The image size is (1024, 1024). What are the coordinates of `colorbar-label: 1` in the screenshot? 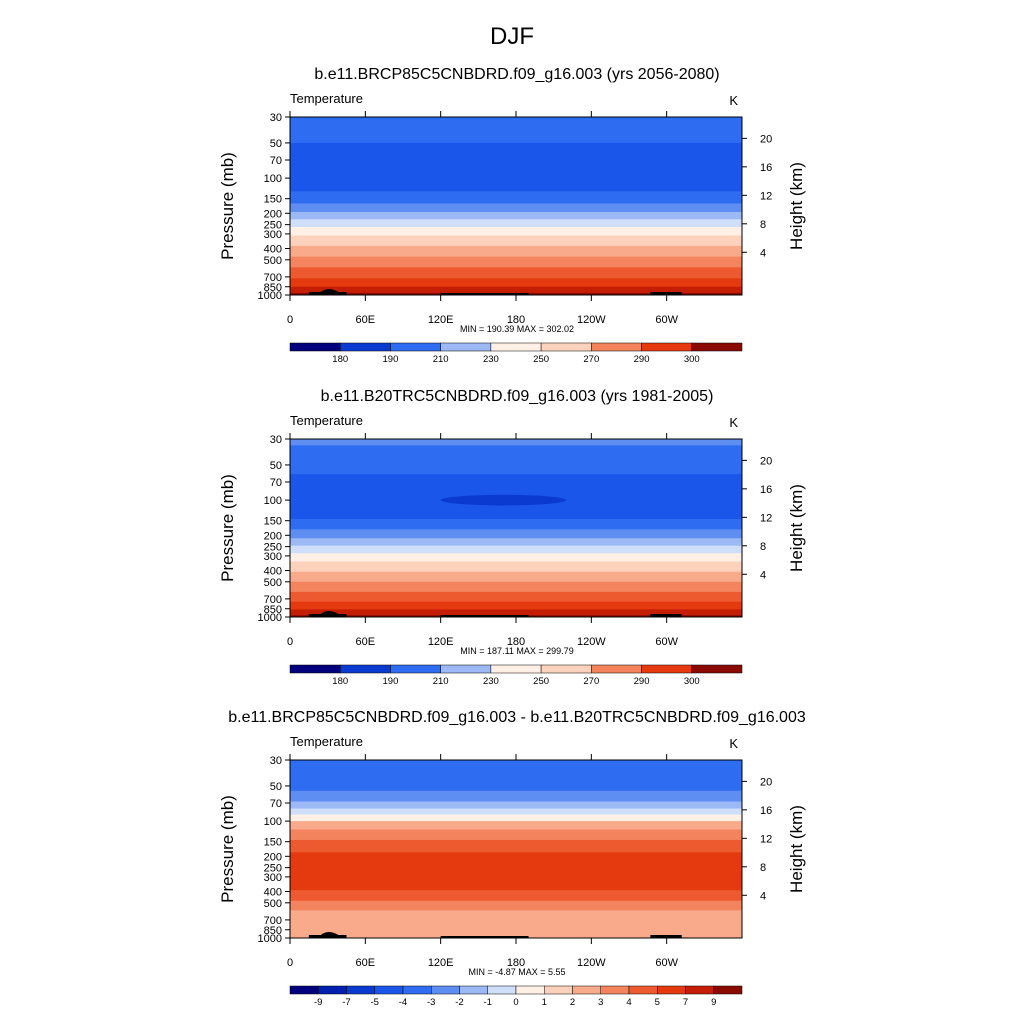 It's located at (544, 1002).